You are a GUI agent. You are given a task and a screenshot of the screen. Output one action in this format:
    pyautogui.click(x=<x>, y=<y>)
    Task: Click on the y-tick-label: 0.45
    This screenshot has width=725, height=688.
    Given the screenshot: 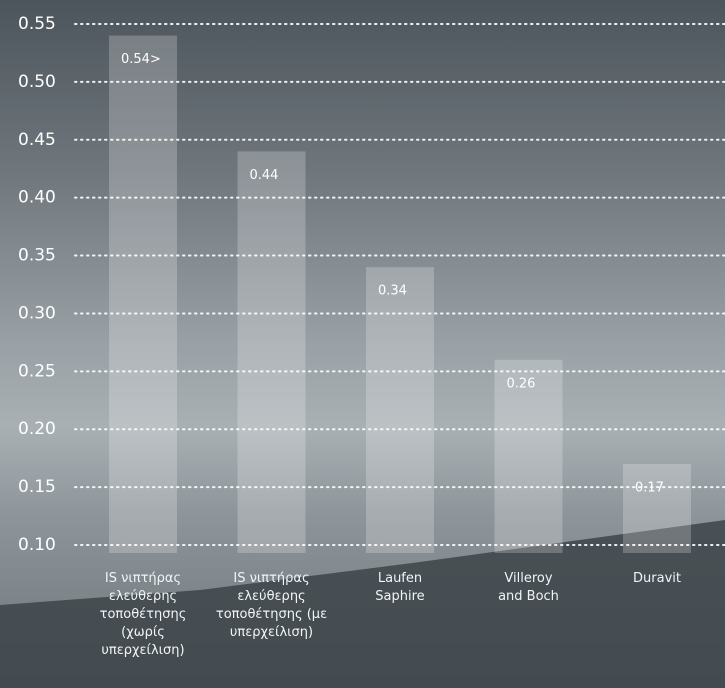 What is the action you would take?
    pyautogui.click(x=37, y=140)
    